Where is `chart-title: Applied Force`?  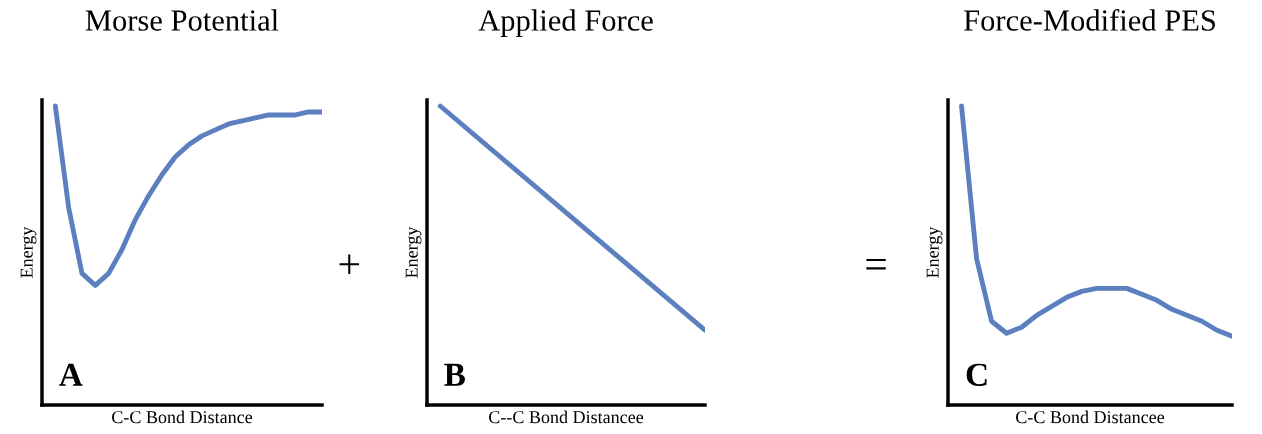 chart-title: Applied Force is located at coordinates (565, 23).